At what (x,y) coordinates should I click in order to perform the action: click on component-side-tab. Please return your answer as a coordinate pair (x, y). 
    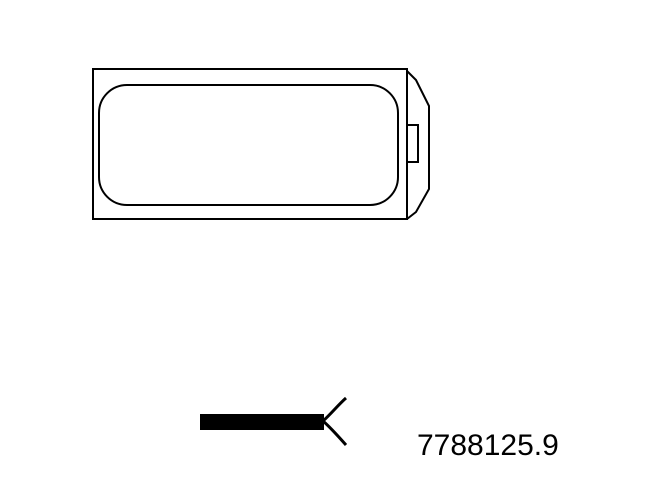
    Looking at the image, I should click on (412, 143).